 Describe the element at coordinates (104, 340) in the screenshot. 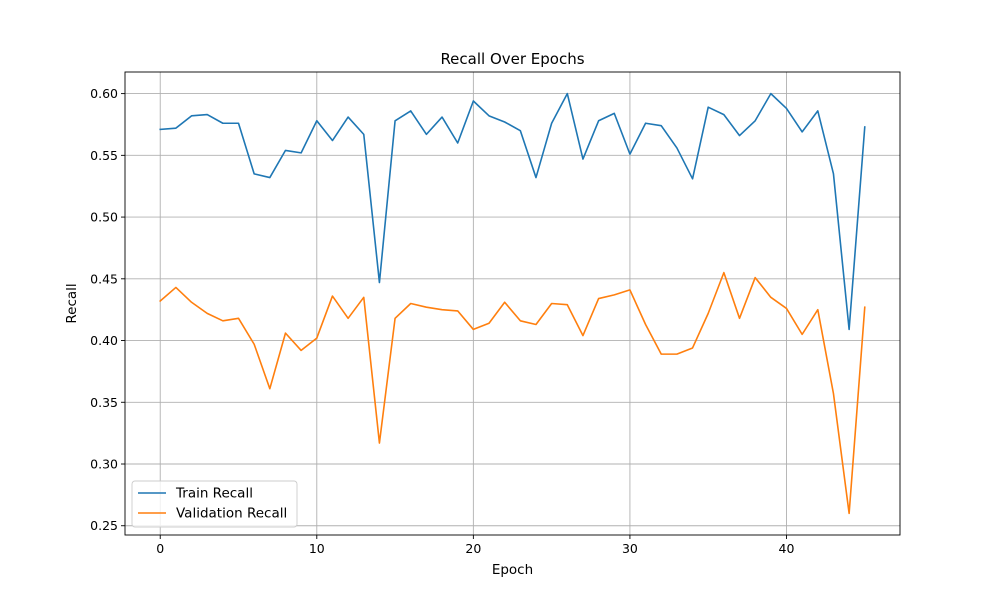

I see `y-tick-label: 0.40` at that location.